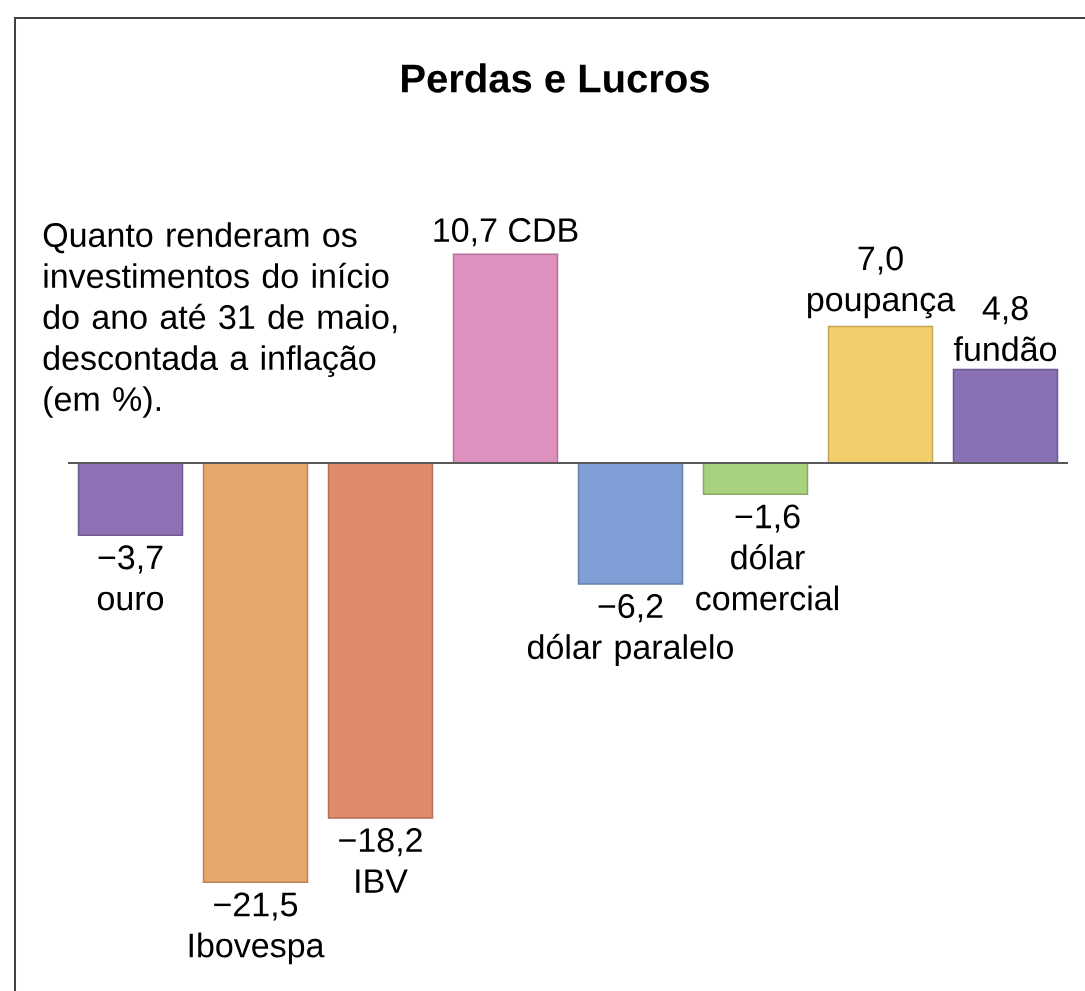 Image resolution: width=1085 pixels, height=991 pixels. Describe the element at coordinates (130, 601) in the screenshot. I see `x-tick-label: ouro` at that location.